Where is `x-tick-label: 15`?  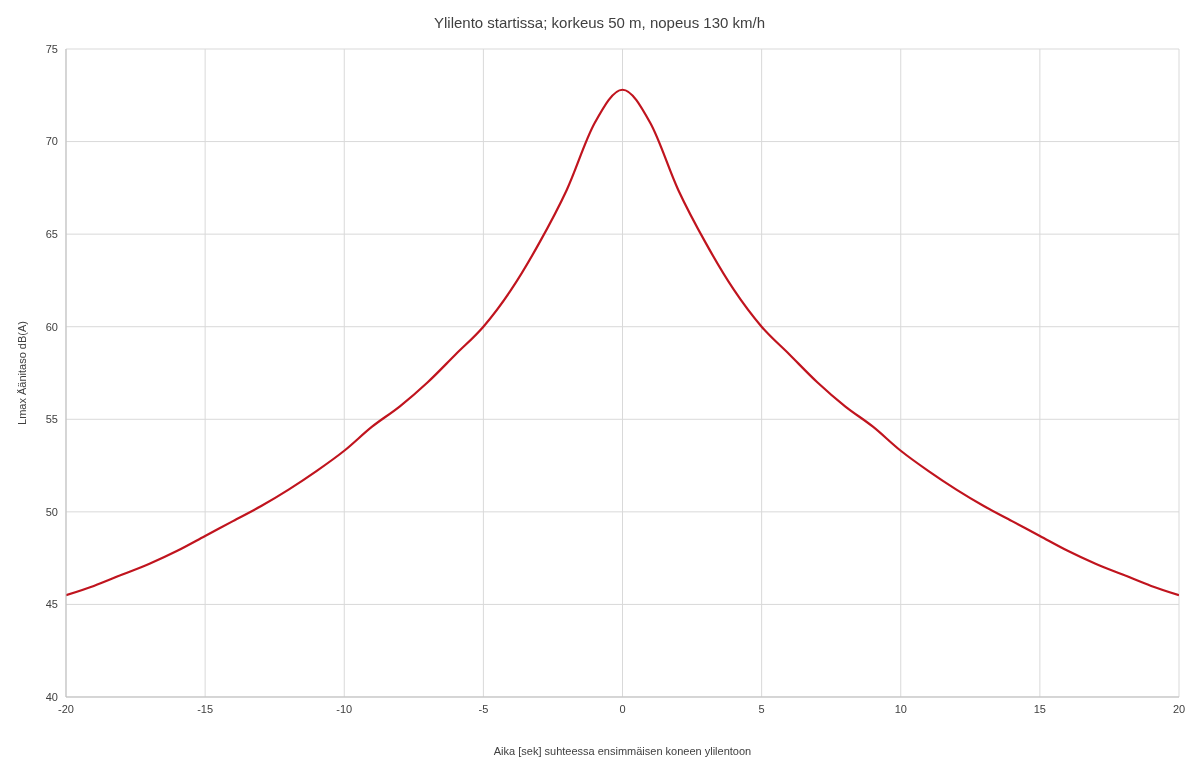 x-tick-label: 15 is located at coordinates (1039, 708).